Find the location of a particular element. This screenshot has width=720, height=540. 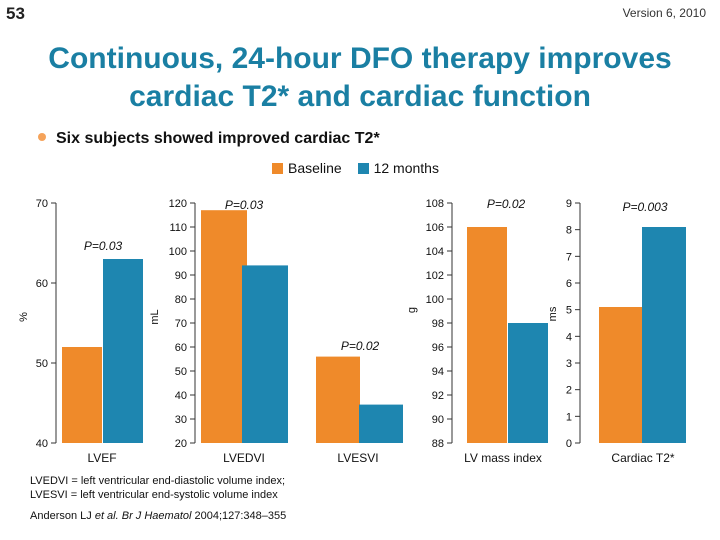

tick-label-pct: 40 is located at coordinates (42, 444).